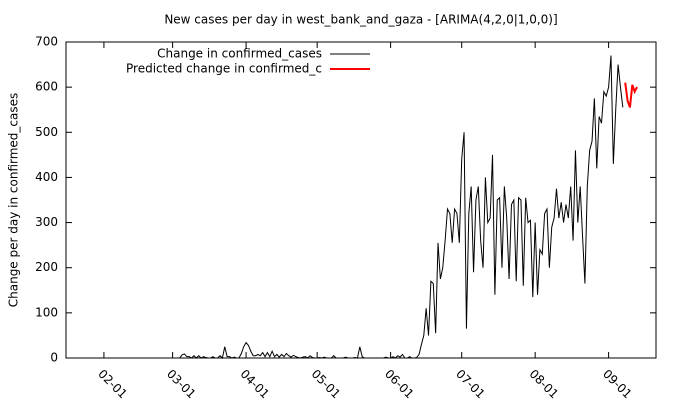 The height and width of the screenshot is (400, 680). Describe the element at coordinates (46, 177) in the screenshot. I see `y-tick-label: 400` at that location.